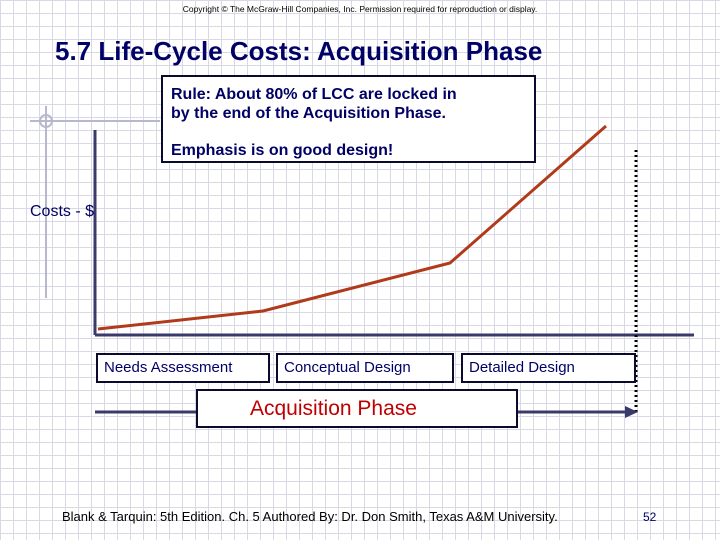 The height and width of the screenshot is (540, 720). What do you see at coordinates (46, 121) in the screenshot?
I see `decor-circle` at bounding box center [46, 121].